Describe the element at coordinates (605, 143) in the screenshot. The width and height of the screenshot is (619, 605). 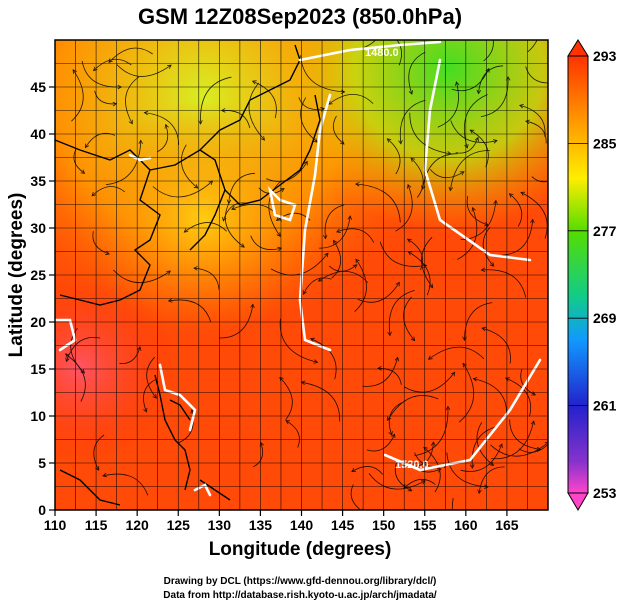
I see `colorbar-label: 285` at that location.